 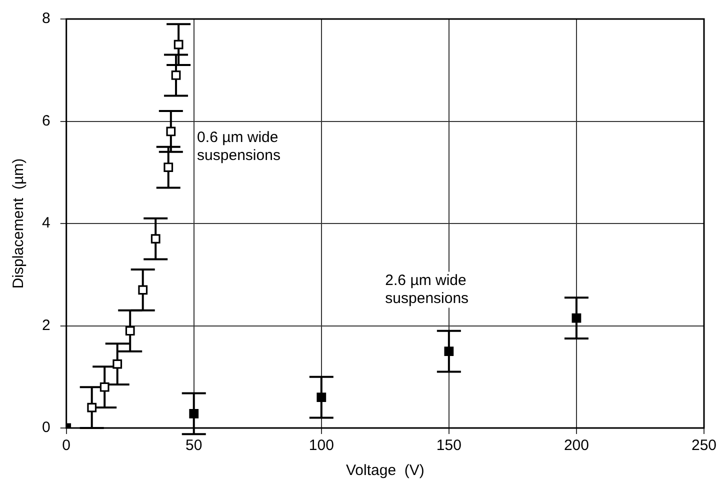 What do you see at coordinates (704, 445) in the screenshot?
I see `x-tick-label: 250` at bounding box center [704, 445].